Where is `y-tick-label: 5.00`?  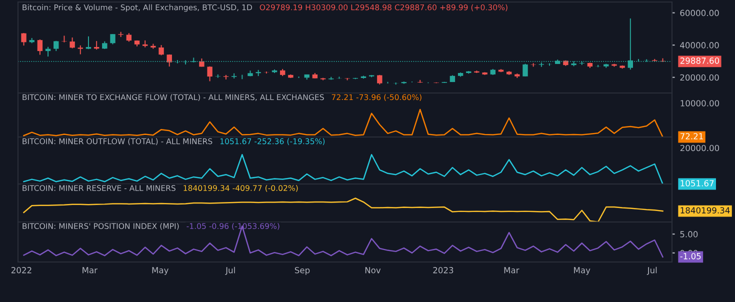
y-tick-label: 5.00 is located at coordinates (689, 234).